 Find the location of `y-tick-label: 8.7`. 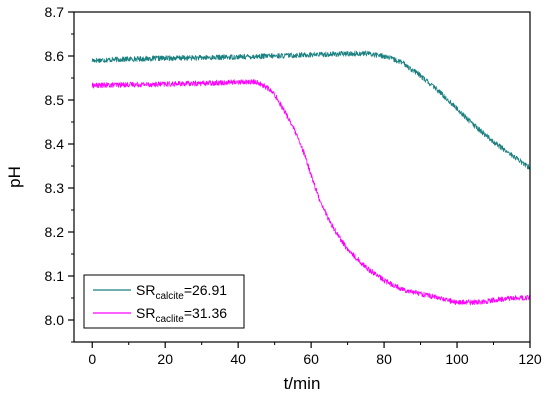

y-tick-label: 8.7 is located at coordinates (55, 12).